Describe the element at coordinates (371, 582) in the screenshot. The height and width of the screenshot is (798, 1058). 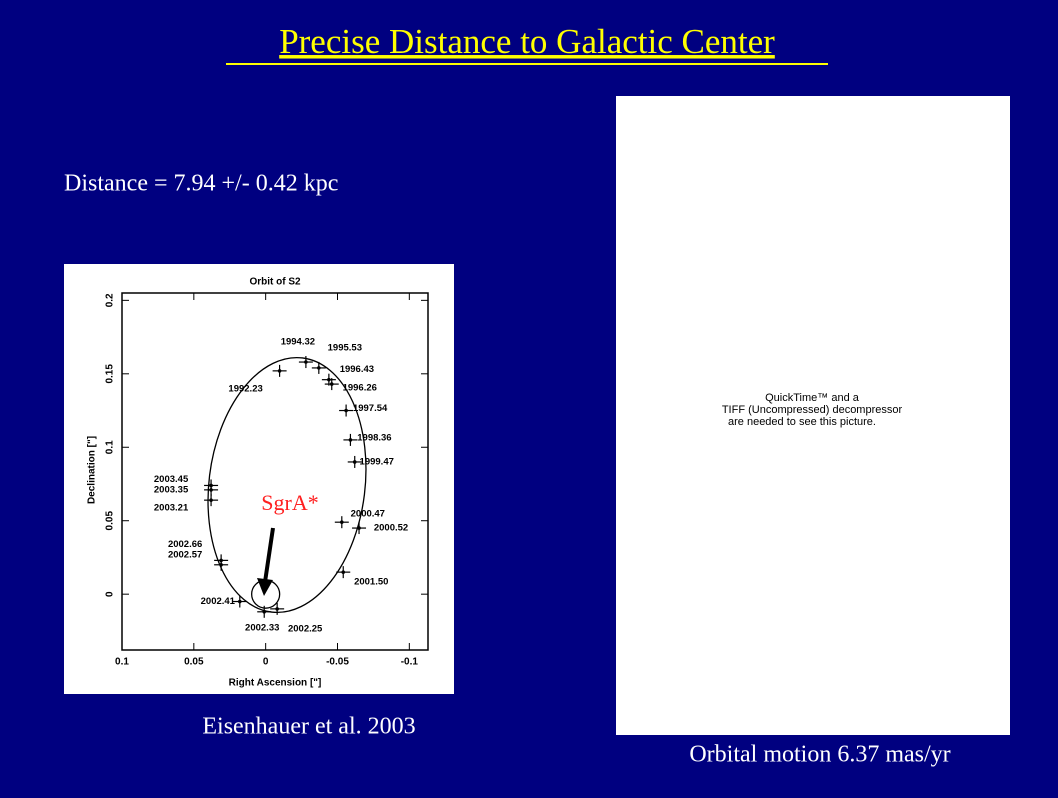
I see `point-label: 2001.50` at that location.